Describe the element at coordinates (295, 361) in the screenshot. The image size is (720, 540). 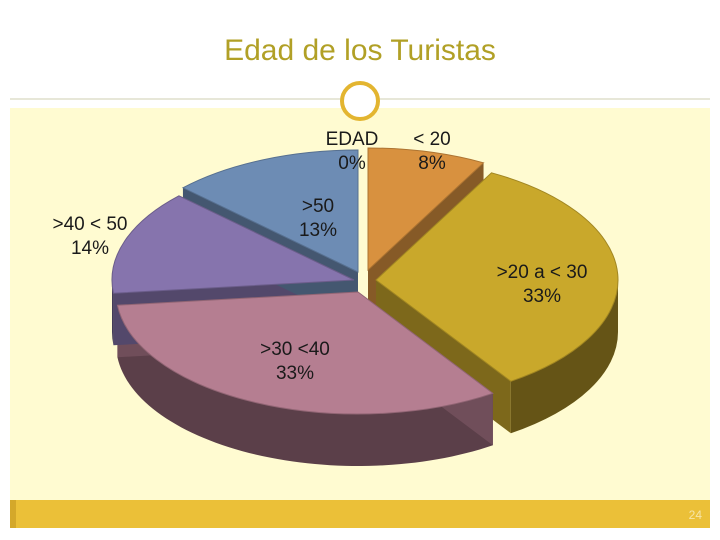
I see `data-label-3: >30 <40 33%` at that location.